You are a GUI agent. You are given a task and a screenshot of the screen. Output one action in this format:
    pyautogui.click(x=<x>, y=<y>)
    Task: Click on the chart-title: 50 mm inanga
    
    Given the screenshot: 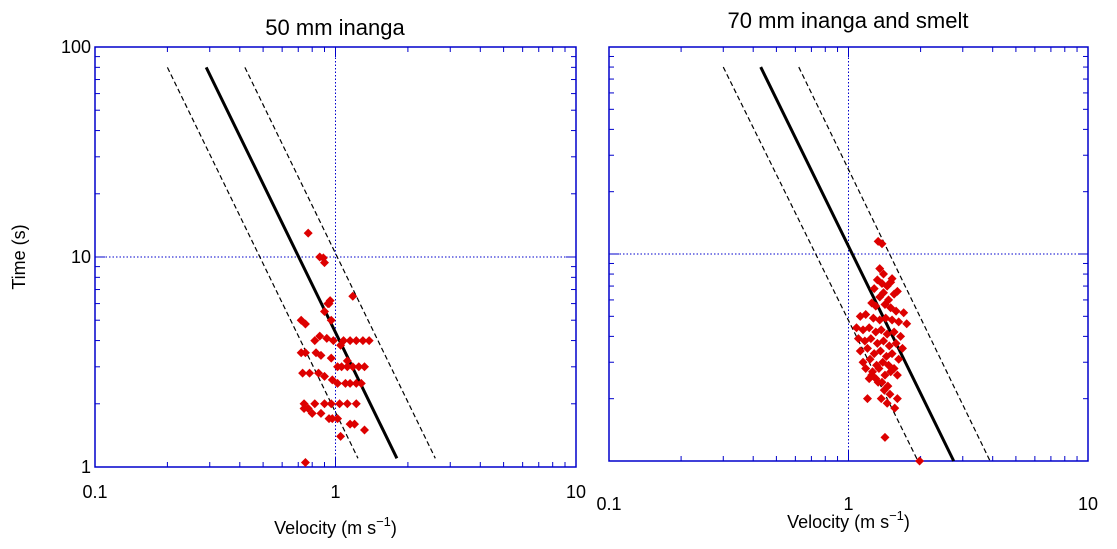 What is the action you would take?
    pyautogui.click(x=335, y=27)
    